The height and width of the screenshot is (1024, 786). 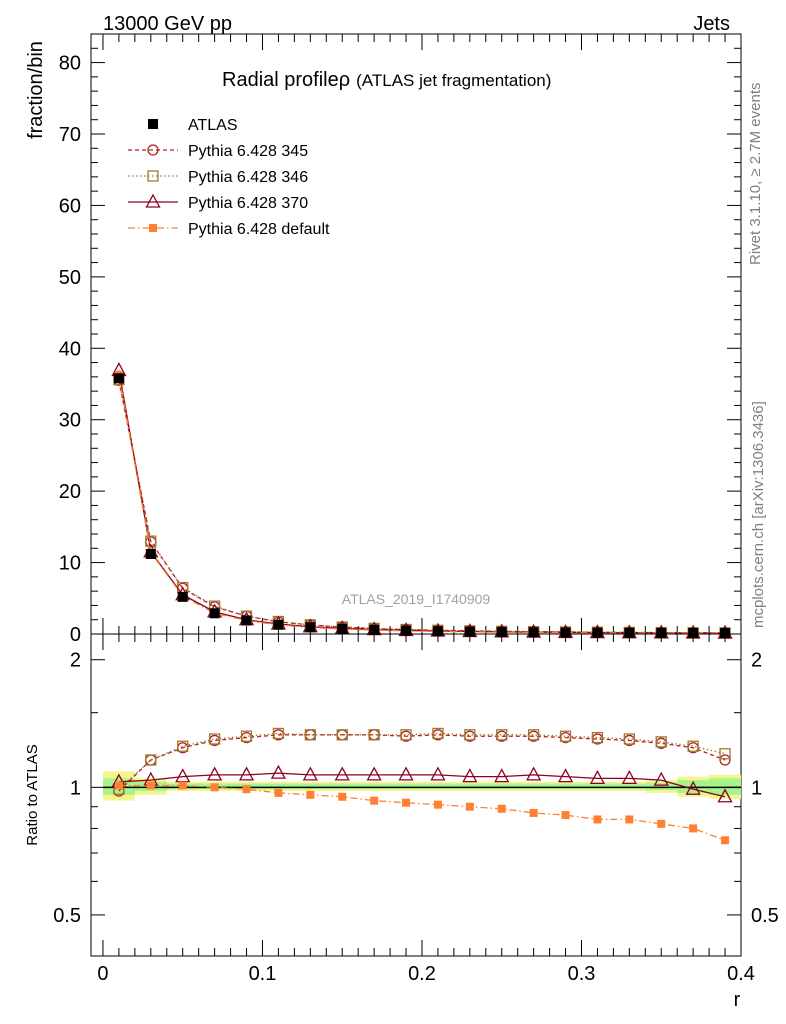 I want to click on chart-title: Radial profileρ (ATLAS jet fragmentation), so click(x=386, y=80).